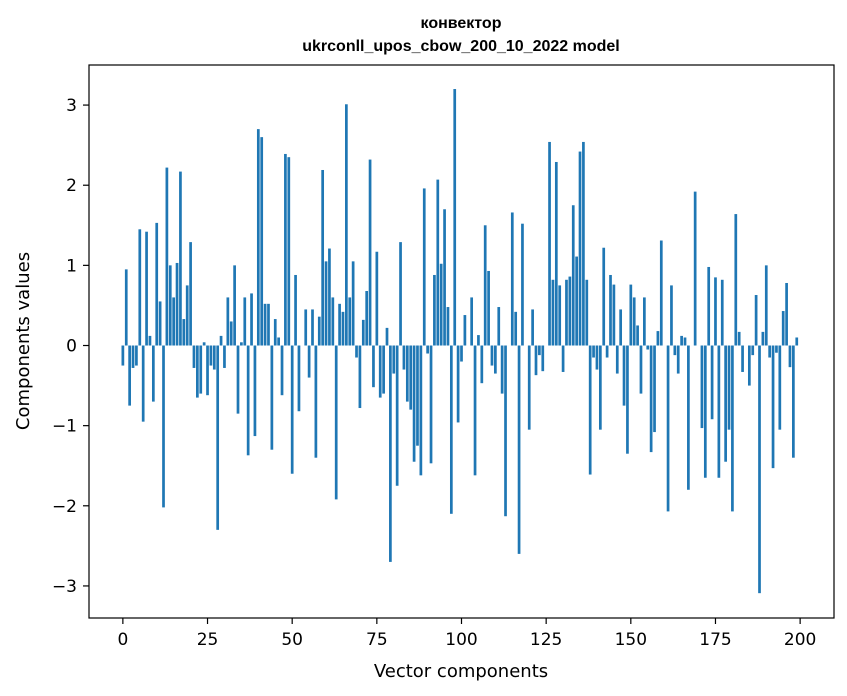 The width and height of the screenshot is (847, 696). I want to click on y-tick-label: −1, so click(64, 427).